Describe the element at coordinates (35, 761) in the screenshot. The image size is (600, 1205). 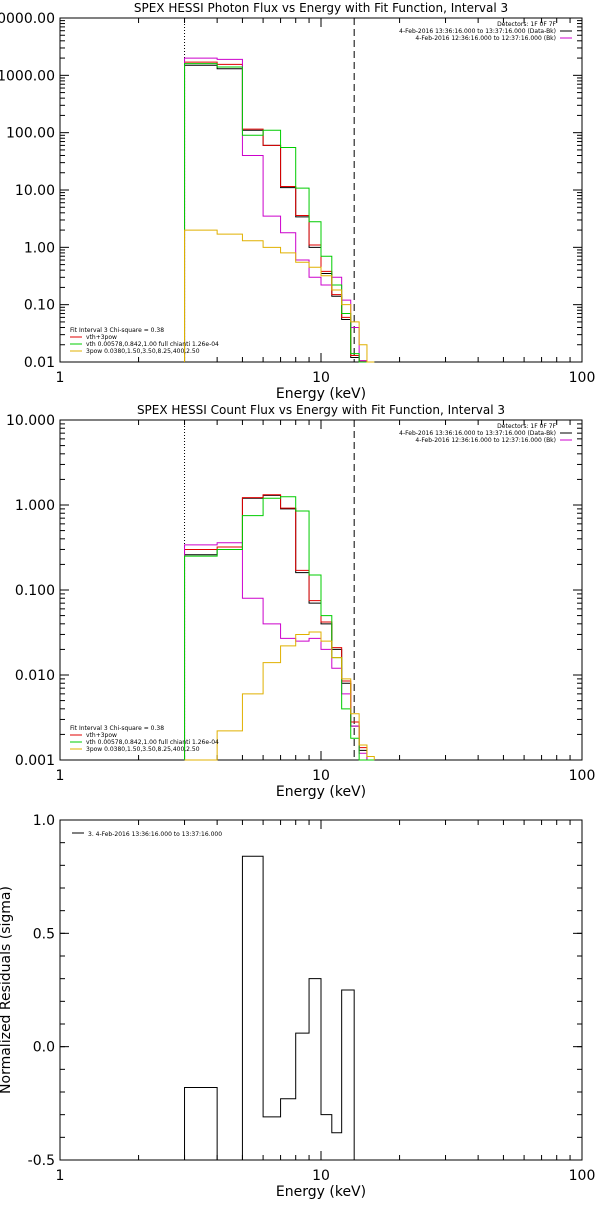
I see `y-tick-label: 0.001` at that location.